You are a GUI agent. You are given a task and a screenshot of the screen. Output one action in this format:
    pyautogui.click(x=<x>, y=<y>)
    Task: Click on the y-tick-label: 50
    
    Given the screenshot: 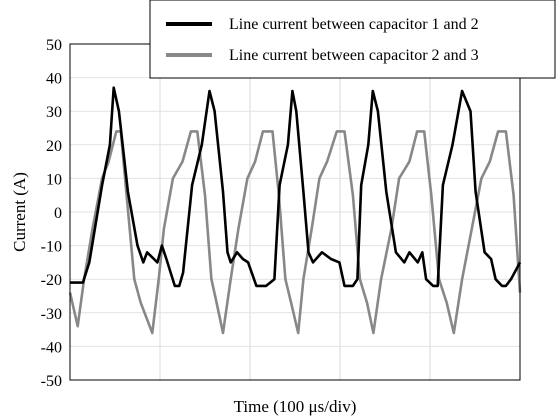 What is the action you would take?
    pyautogui.click(x=54, y=45)
    